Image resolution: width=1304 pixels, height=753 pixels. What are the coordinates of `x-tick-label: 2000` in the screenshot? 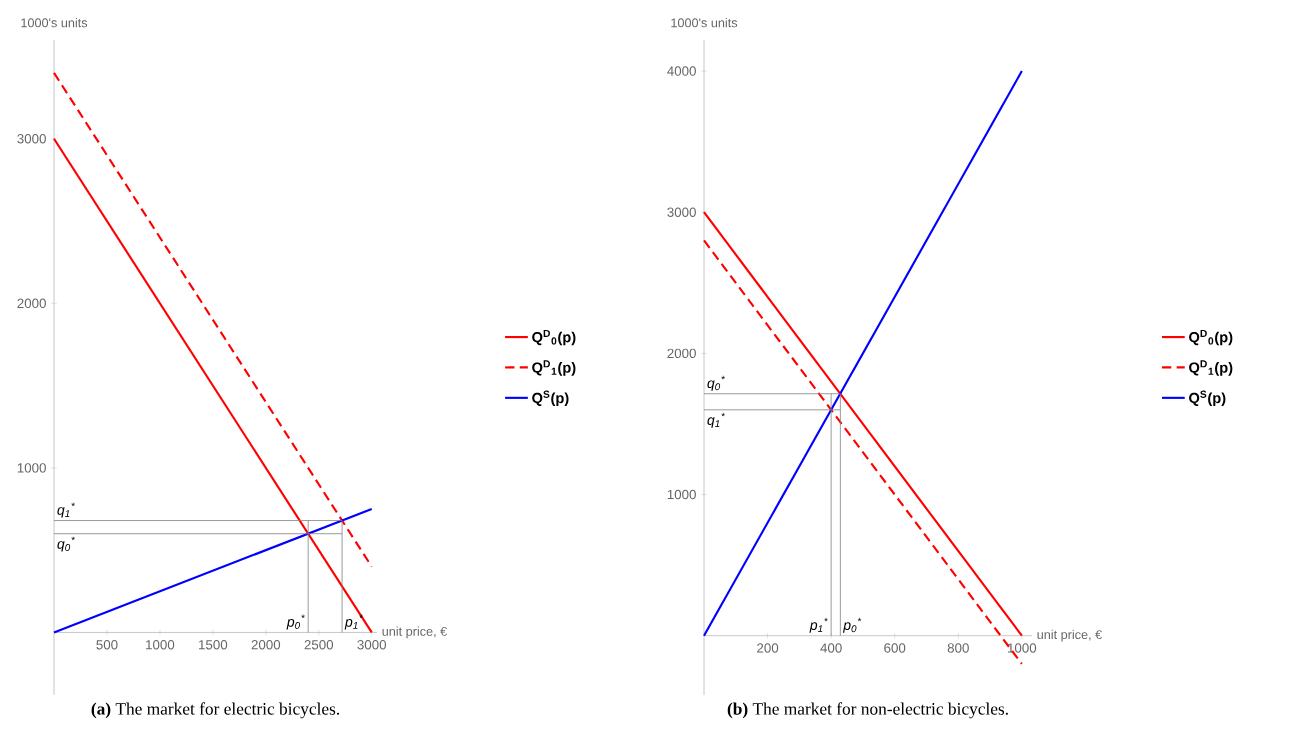 It's located at (266, 645).